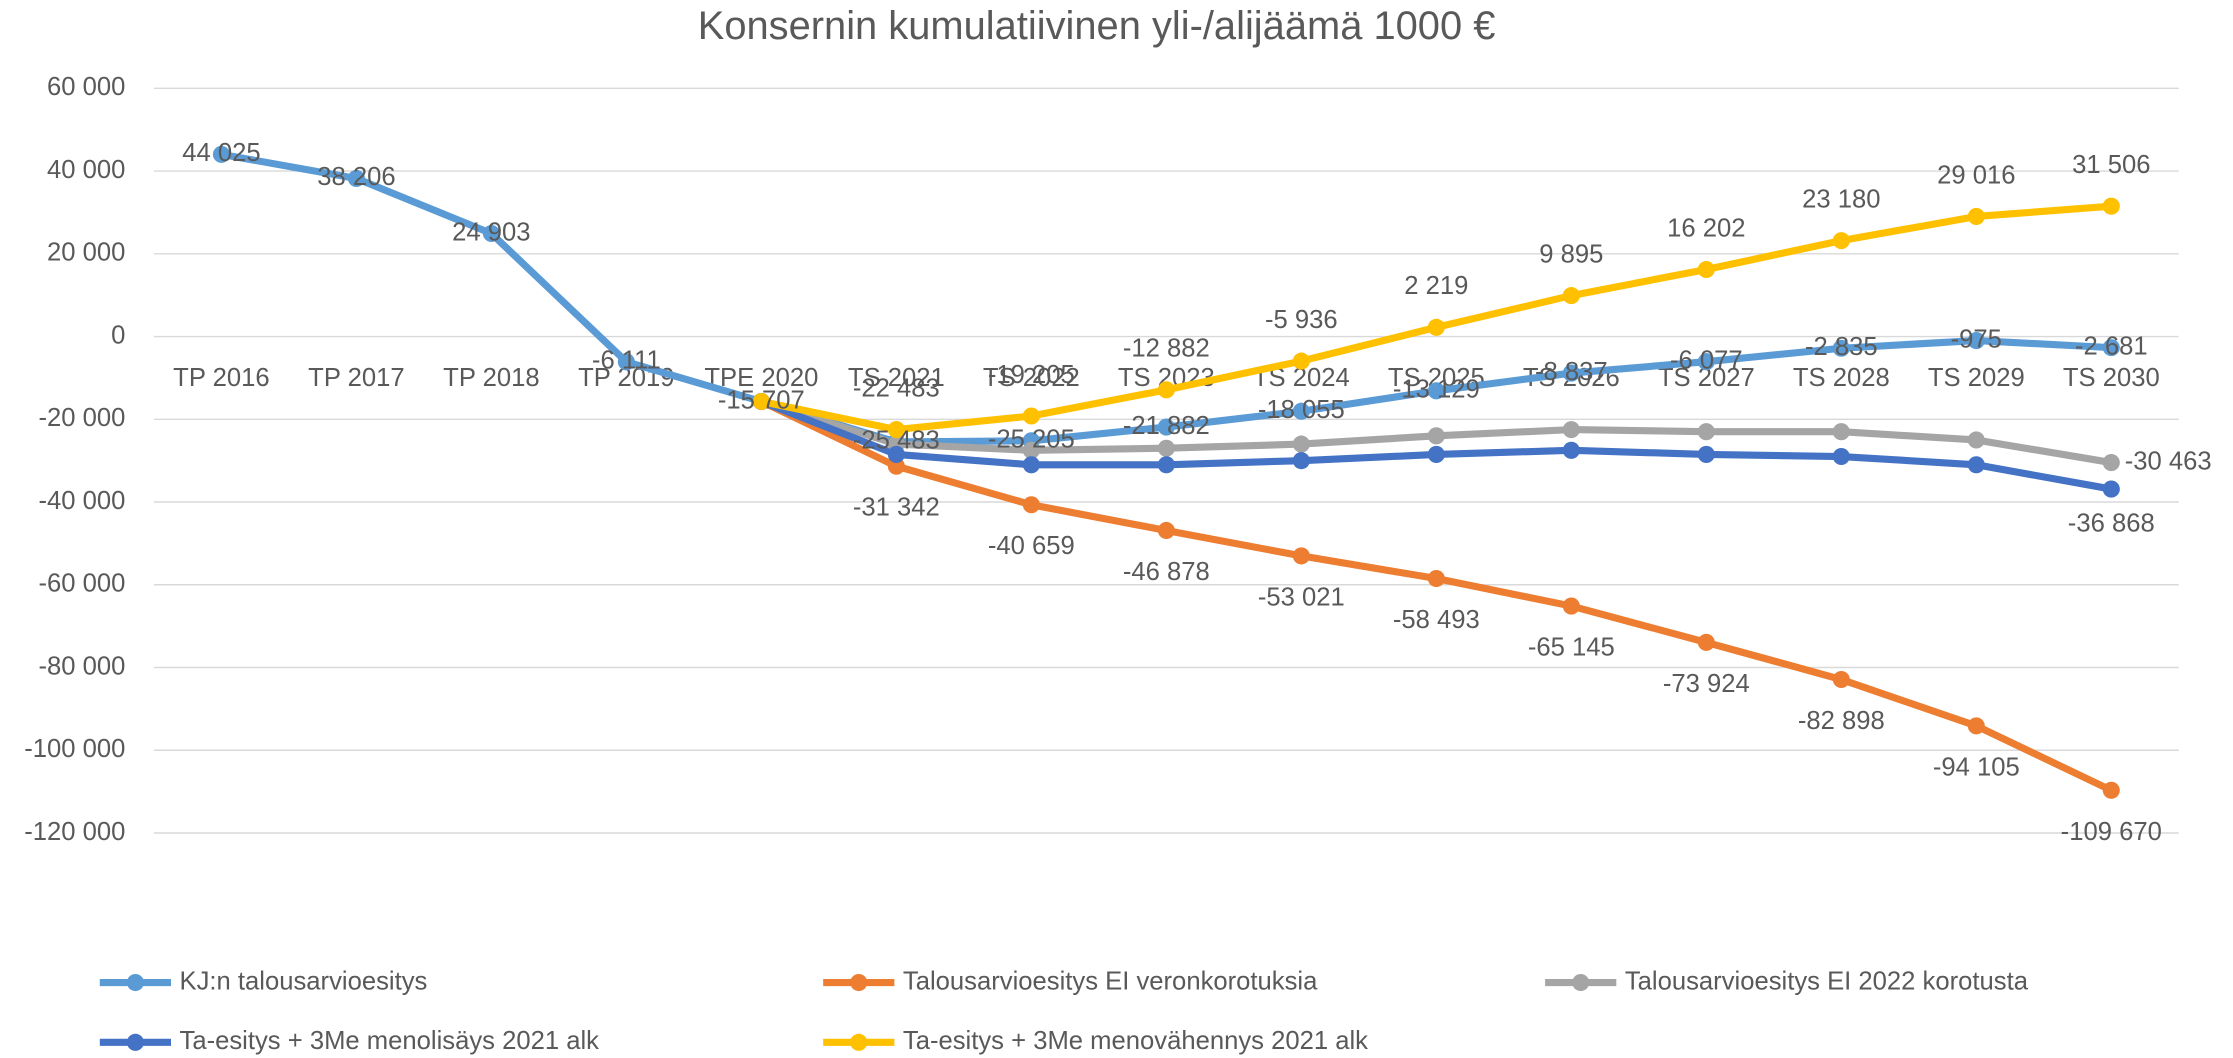 This screenshot has height=1058, width=2233. I want to click on data-label: -31 342, so click(896, 508).